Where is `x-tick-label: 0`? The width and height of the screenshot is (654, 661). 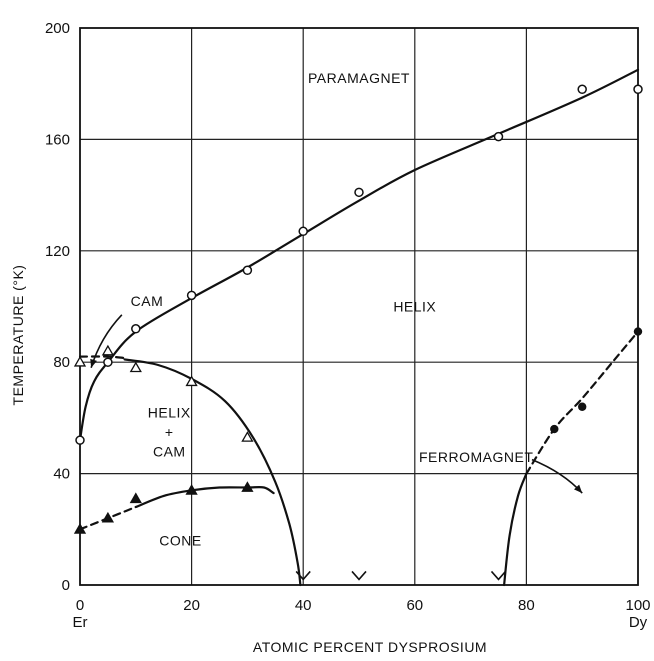
x-tick-label: 0 is located at coordinates (80, 605).